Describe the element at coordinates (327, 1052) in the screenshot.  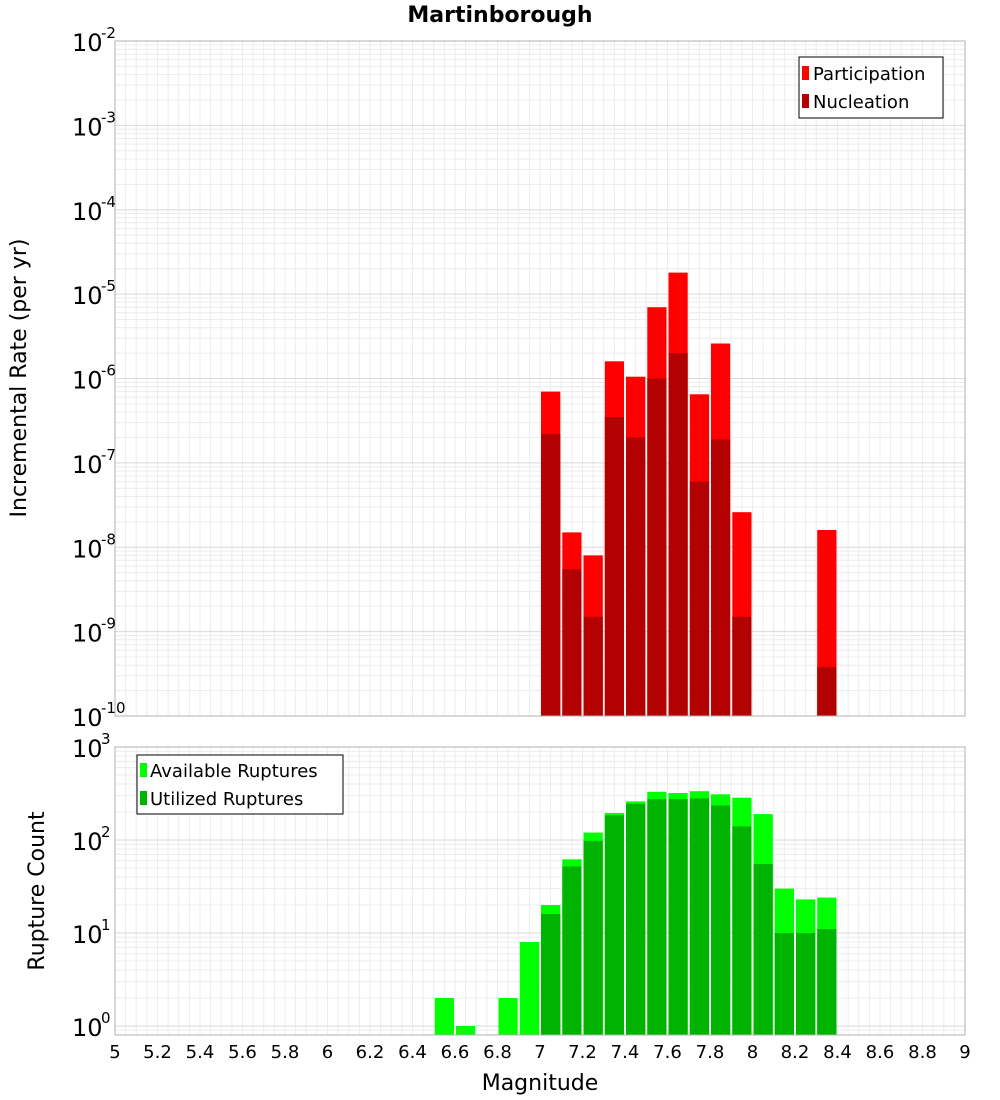
I see `x-tick-label: 6` at that location.